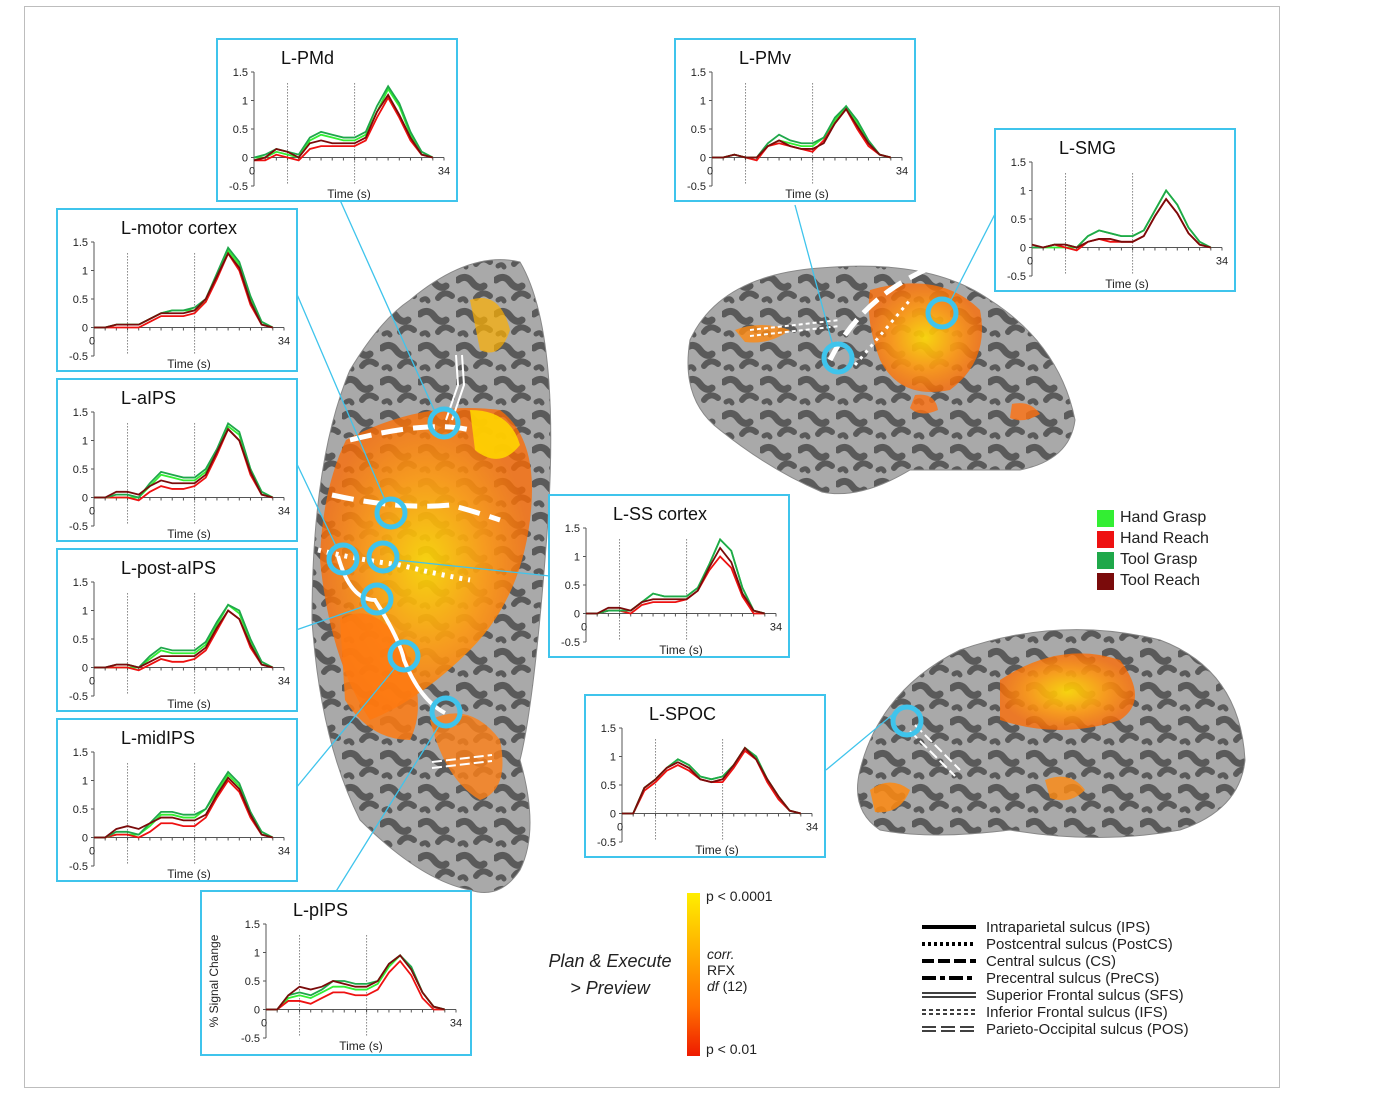 Image resolution: width=1392 pixels, height=1114 pixels. I want to click on chart-title: L-midIPS, so click(158, 738).